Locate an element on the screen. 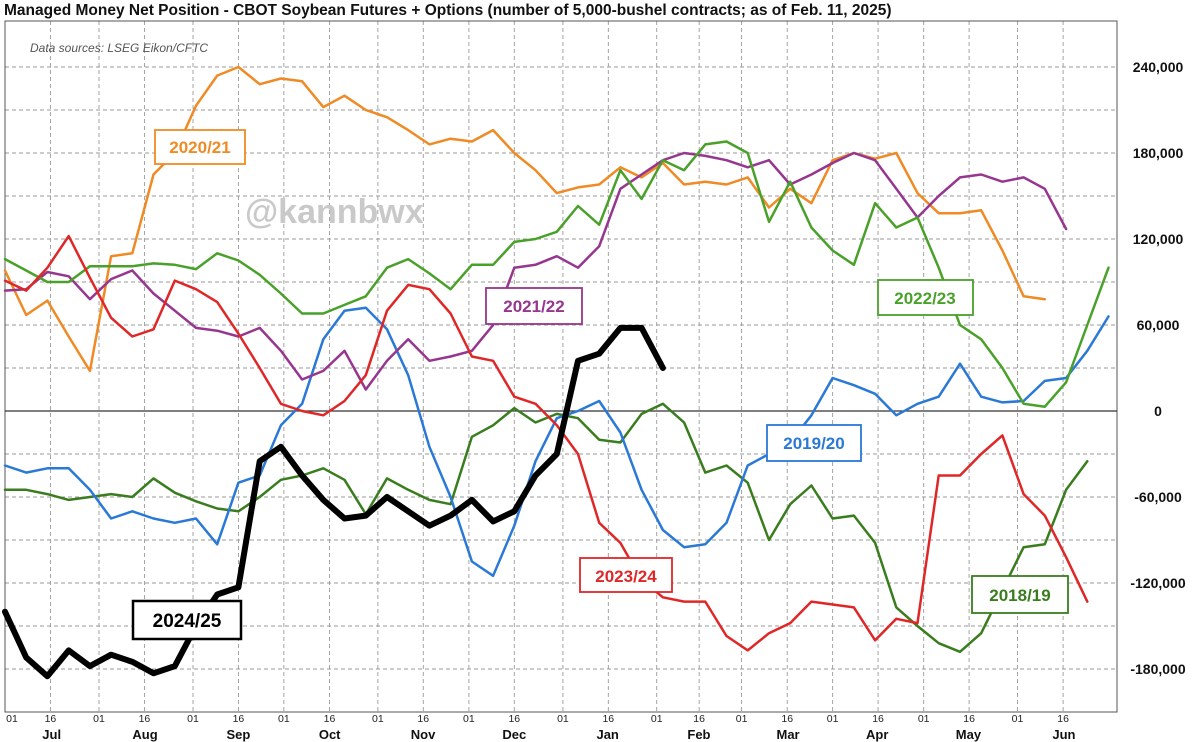 This screenshot has width=1200, height=742. y-tick-label: 120,000 is located at coordinates (1158, 239).